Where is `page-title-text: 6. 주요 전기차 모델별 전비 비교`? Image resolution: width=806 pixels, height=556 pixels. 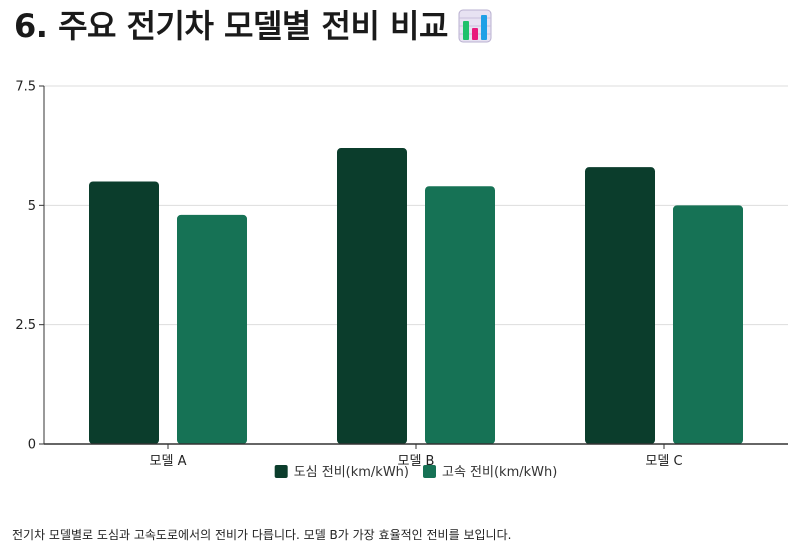
page-title-text: 6. 주요 전기차 모델별 전비 비교 is located at coordinates (231, 26).